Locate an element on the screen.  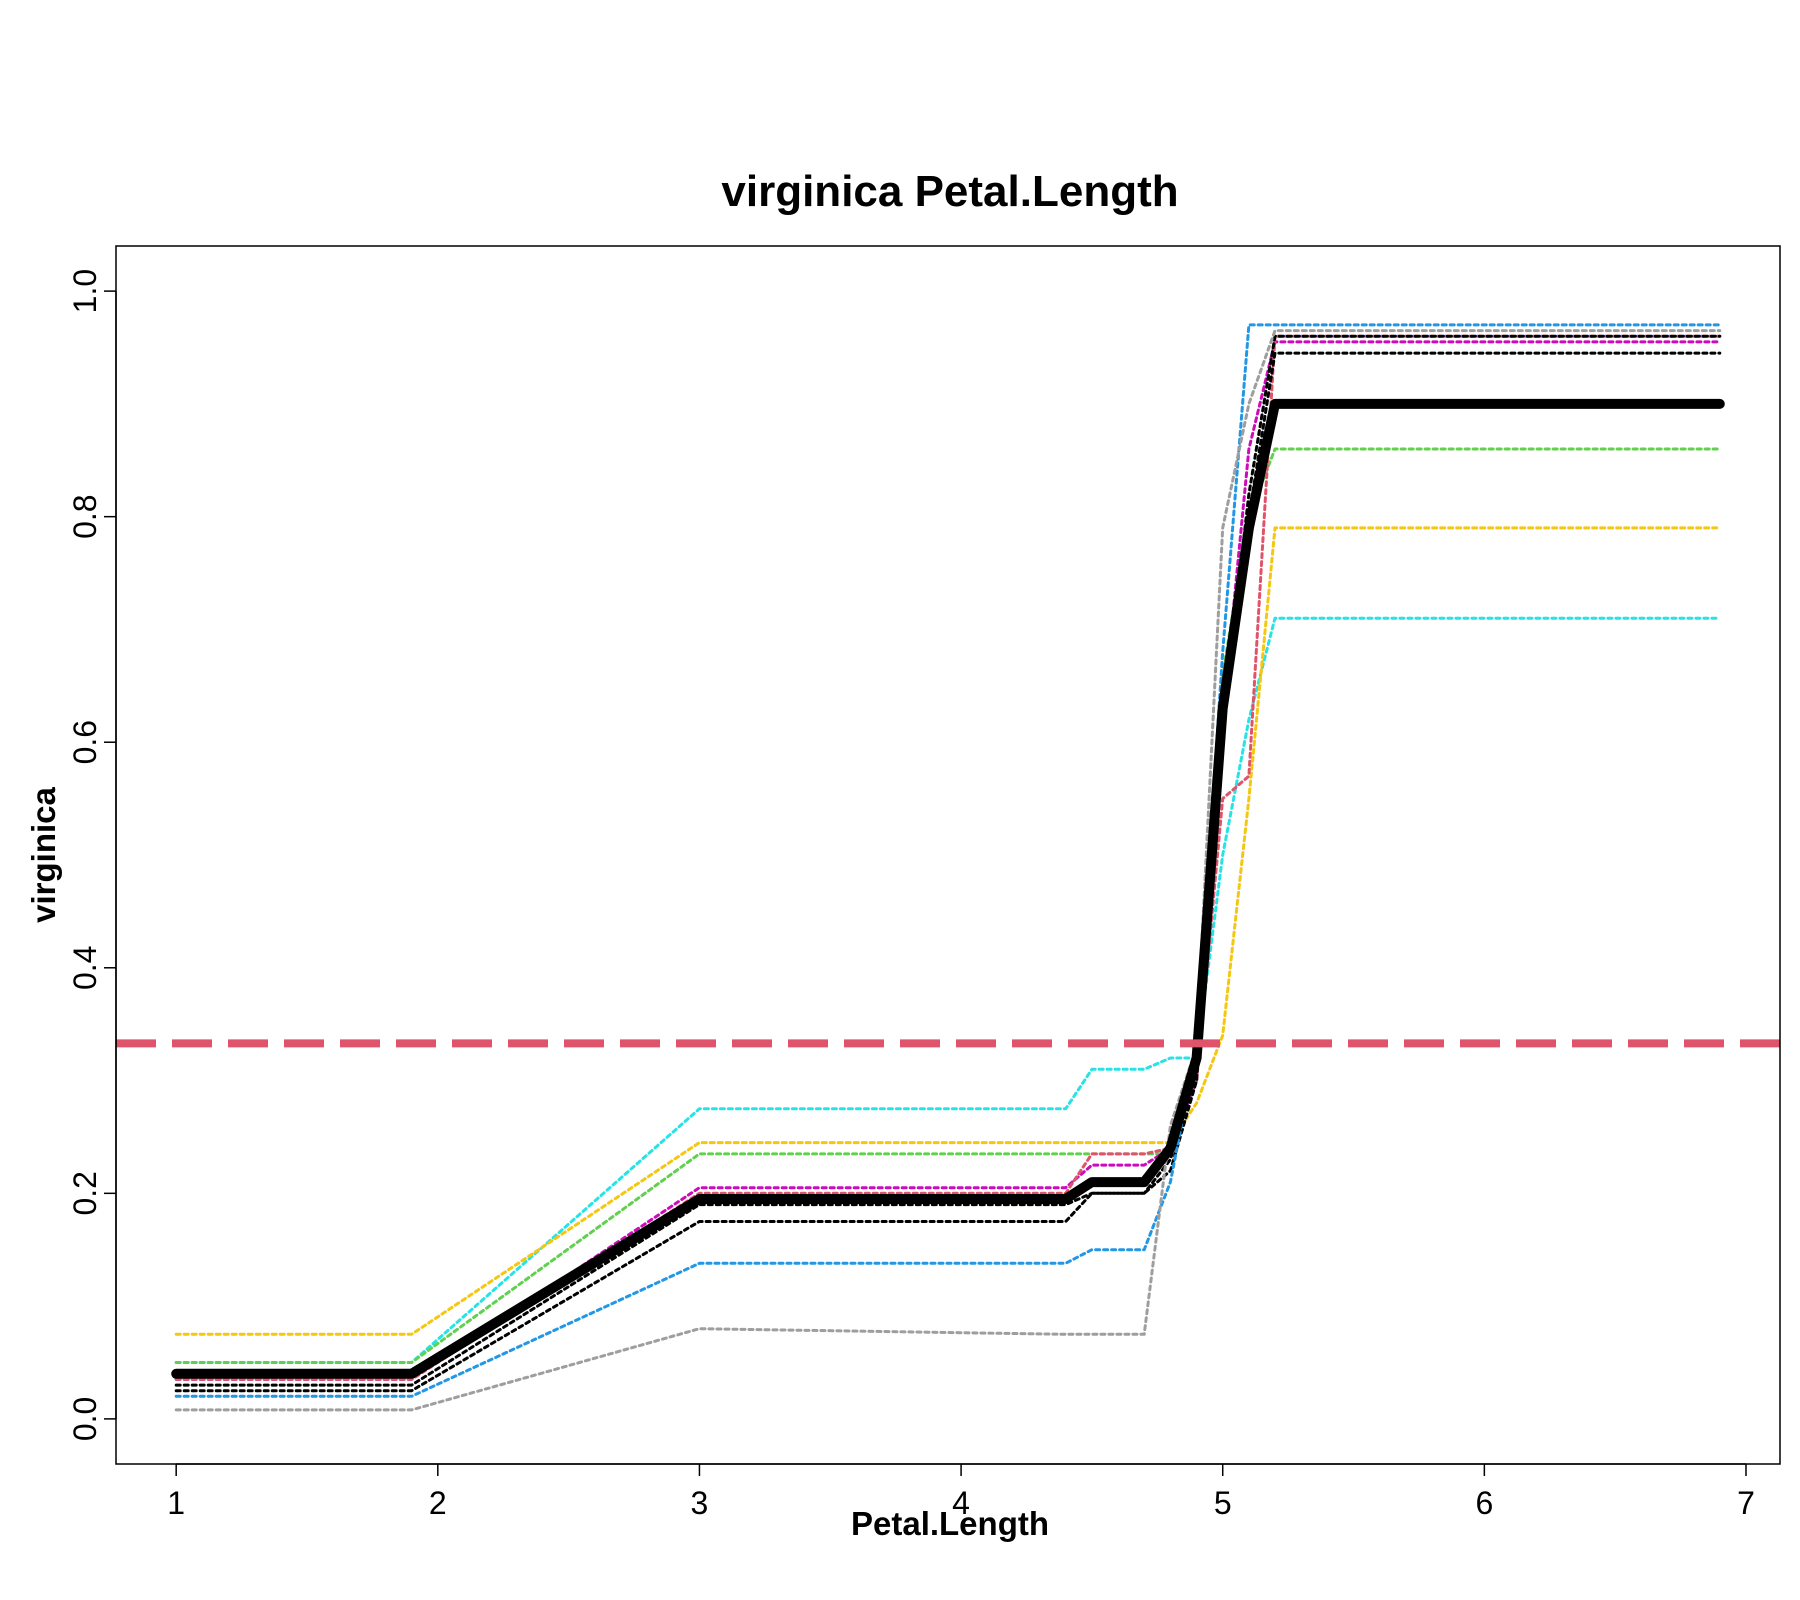
y-tick-label: 0.0 is located at coordinates (85, 1419).